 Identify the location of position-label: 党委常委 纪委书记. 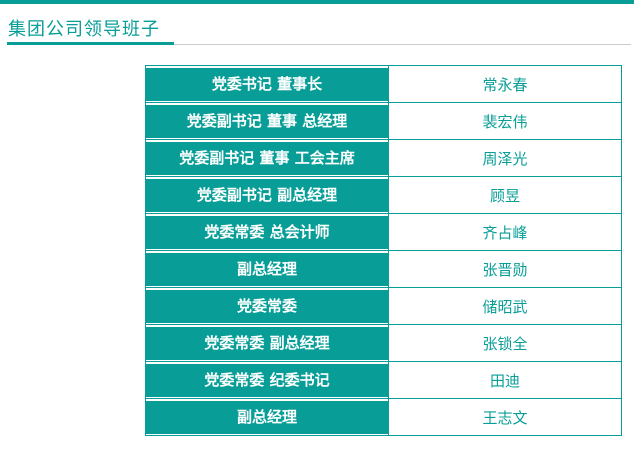
(267, 380).